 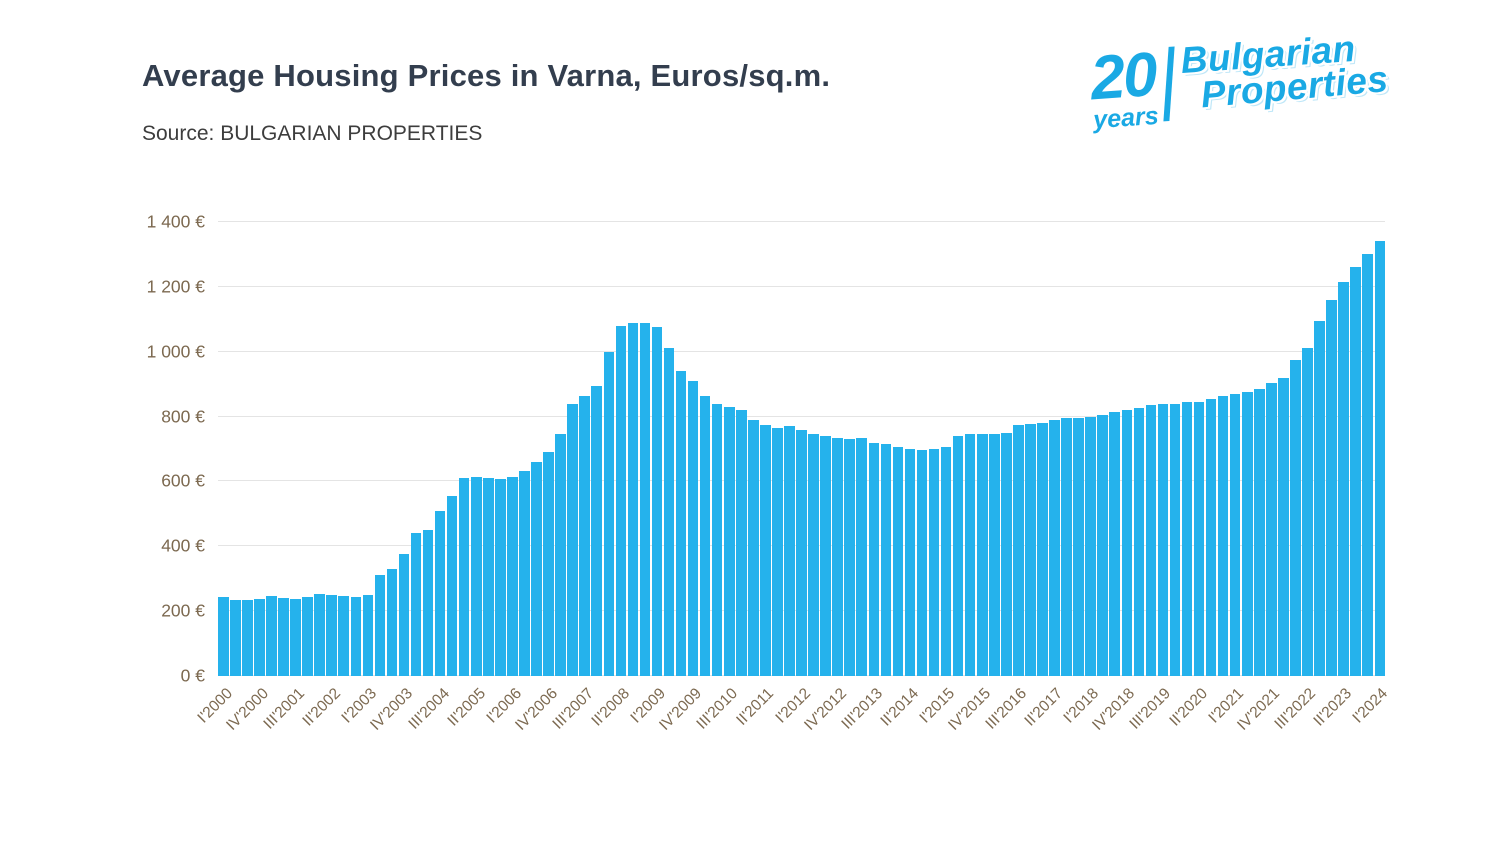 I want to click on bar-I'2008, so click(x=609, y=513).